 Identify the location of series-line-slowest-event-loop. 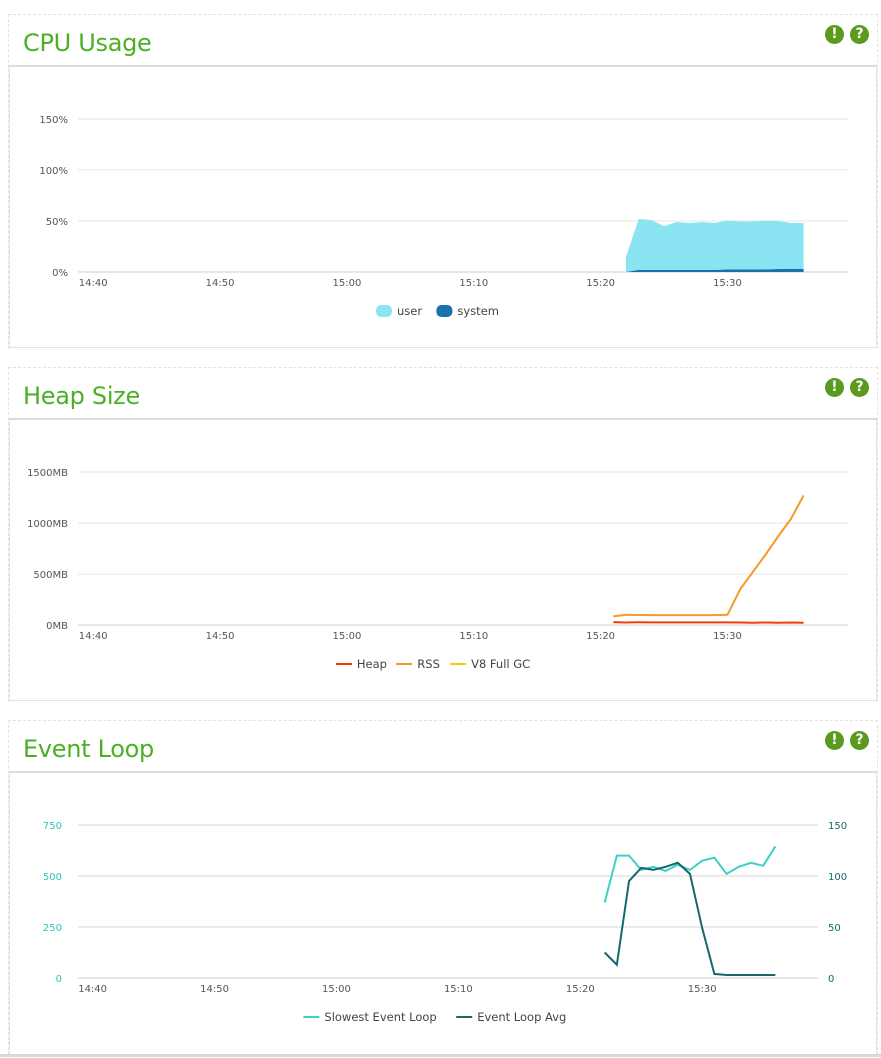
(690, 874).